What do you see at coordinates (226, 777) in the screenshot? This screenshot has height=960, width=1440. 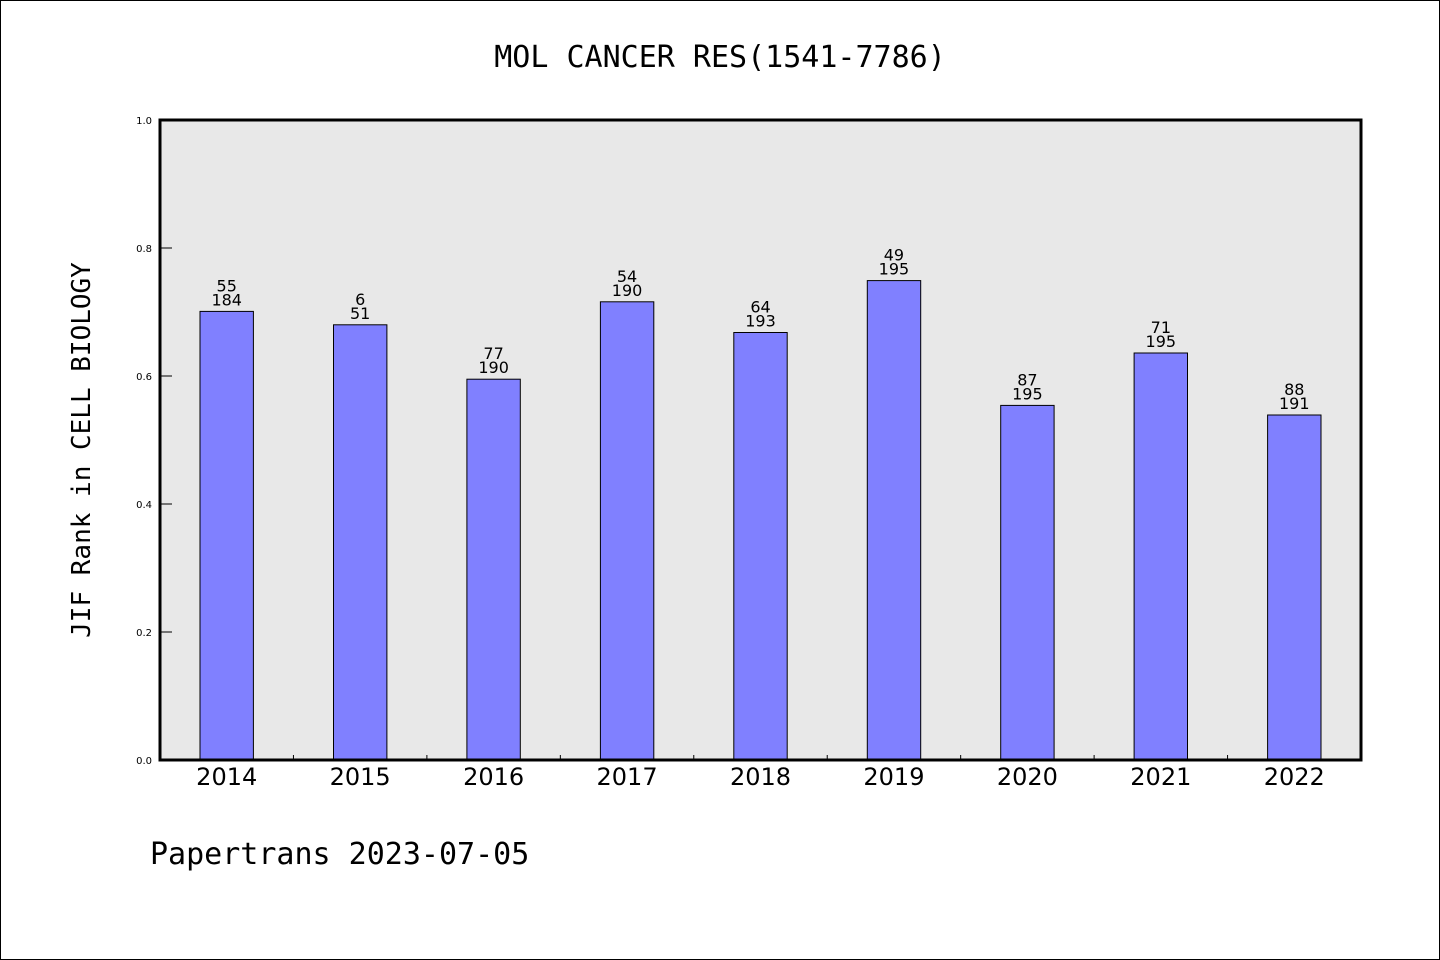 I see `x-tick-label-2014: 2014` at bounding box center [226, 777].